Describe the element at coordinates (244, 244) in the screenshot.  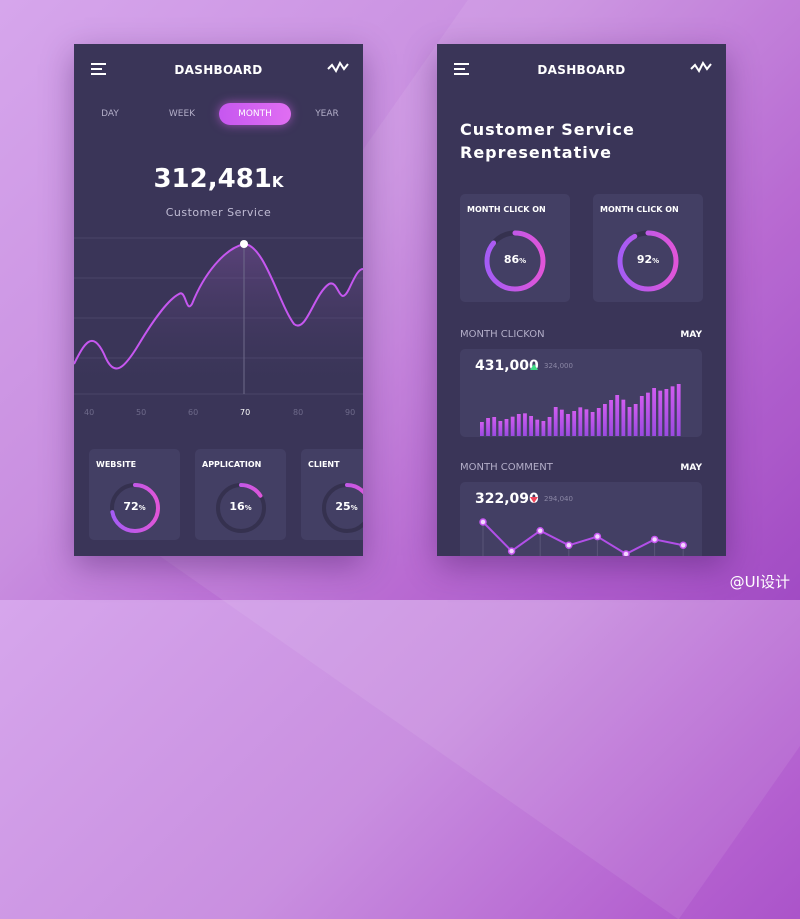
I see `highlight-point` at that location.